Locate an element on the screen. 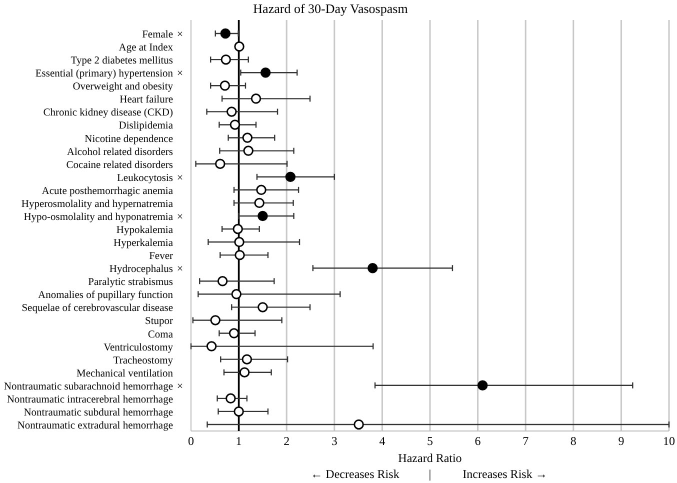 The image size is (677, 483). y-tick-label: Ventriculostomy is located at coordinates (139, 348).